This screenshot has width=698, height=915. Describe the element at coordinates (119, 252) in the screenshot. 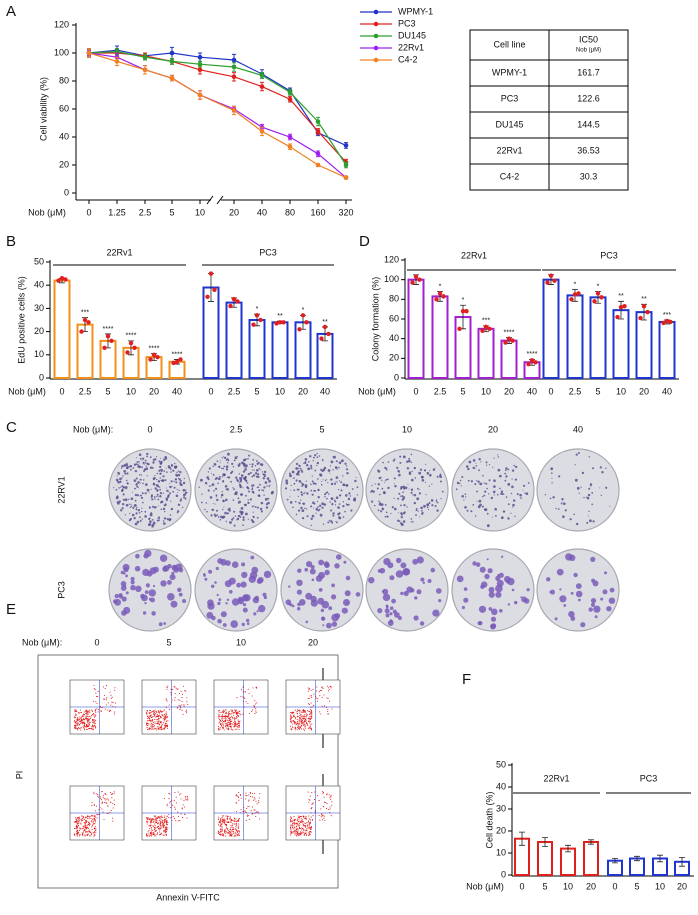

I see `group-label: 22Rv1` at that location.